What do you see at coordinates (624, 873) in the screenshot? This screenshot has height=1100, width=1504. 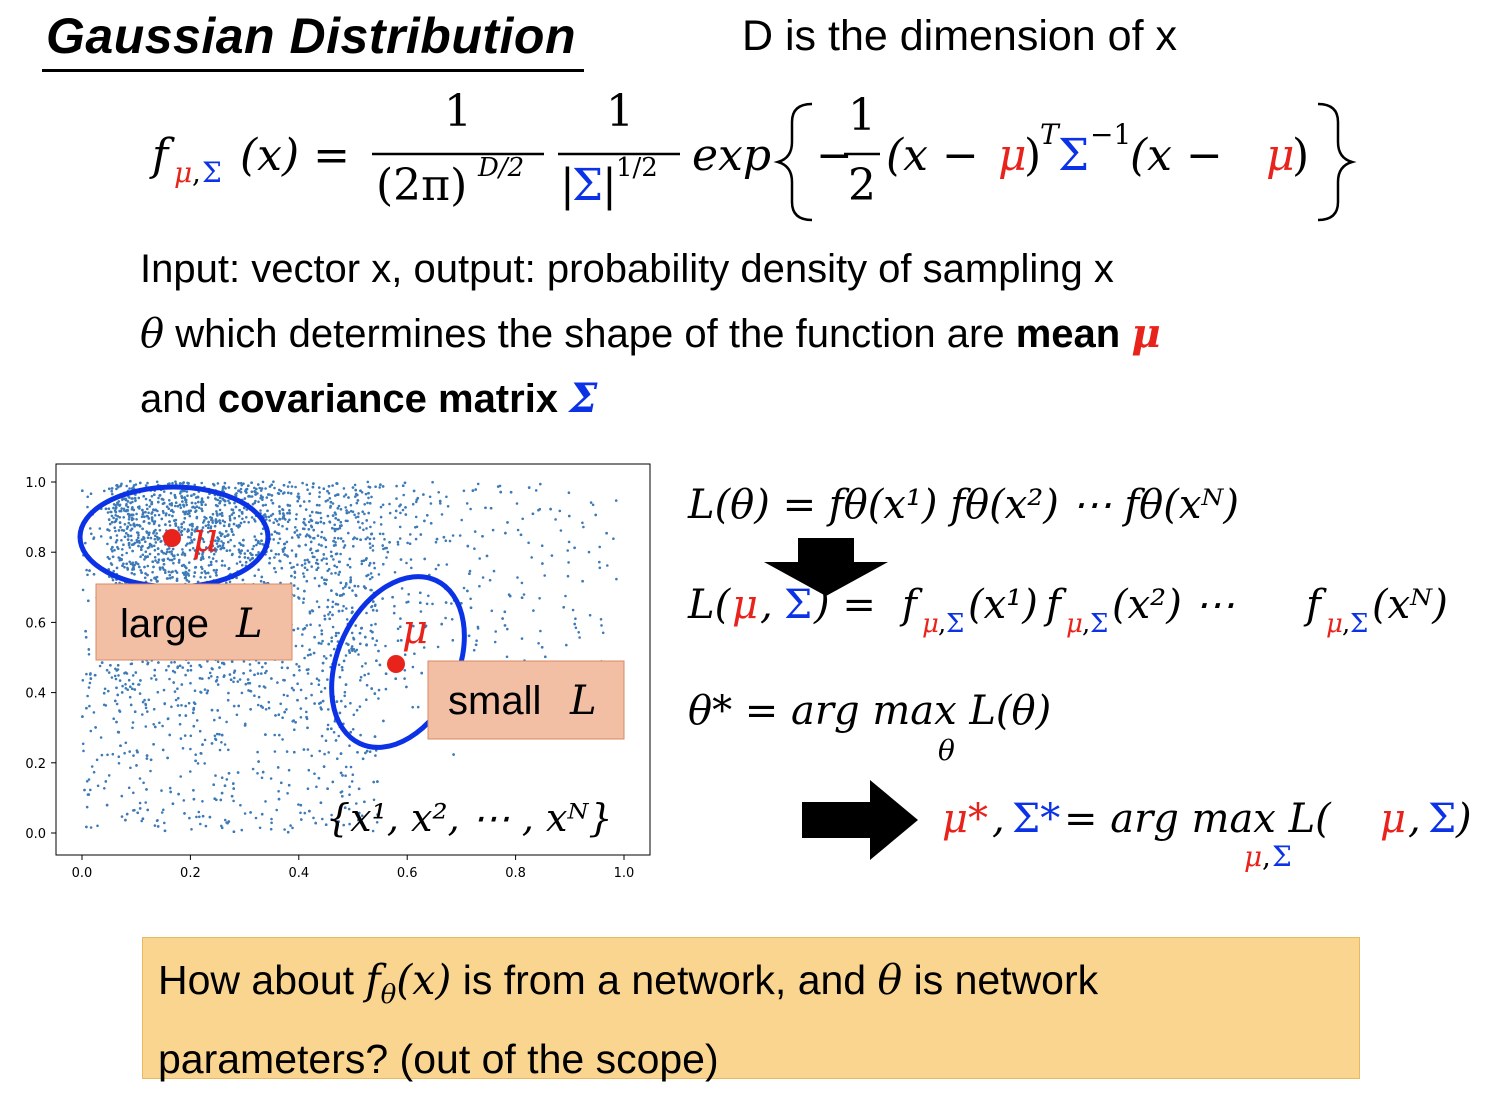 I see `x-tick-label: 1.0` at bounding box center [624, 873].